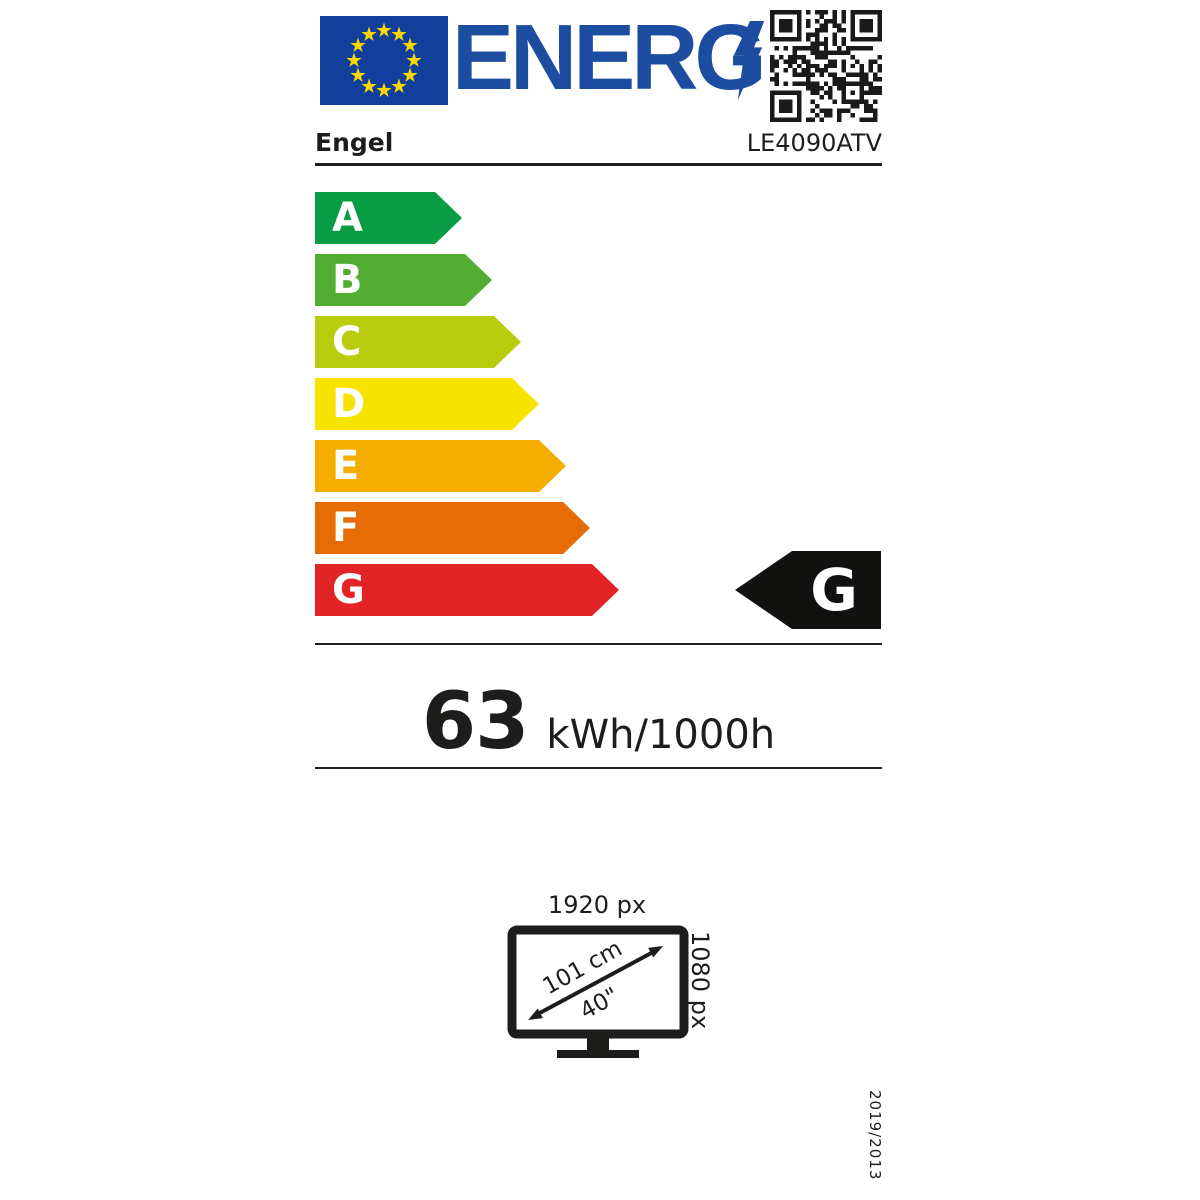 This screenshot has height=1200, width=1200. What do you see at coordinates (427, 404) in the screenshot?
I see `energy-class-arrow-d: D` at bounding box center [427, 404].